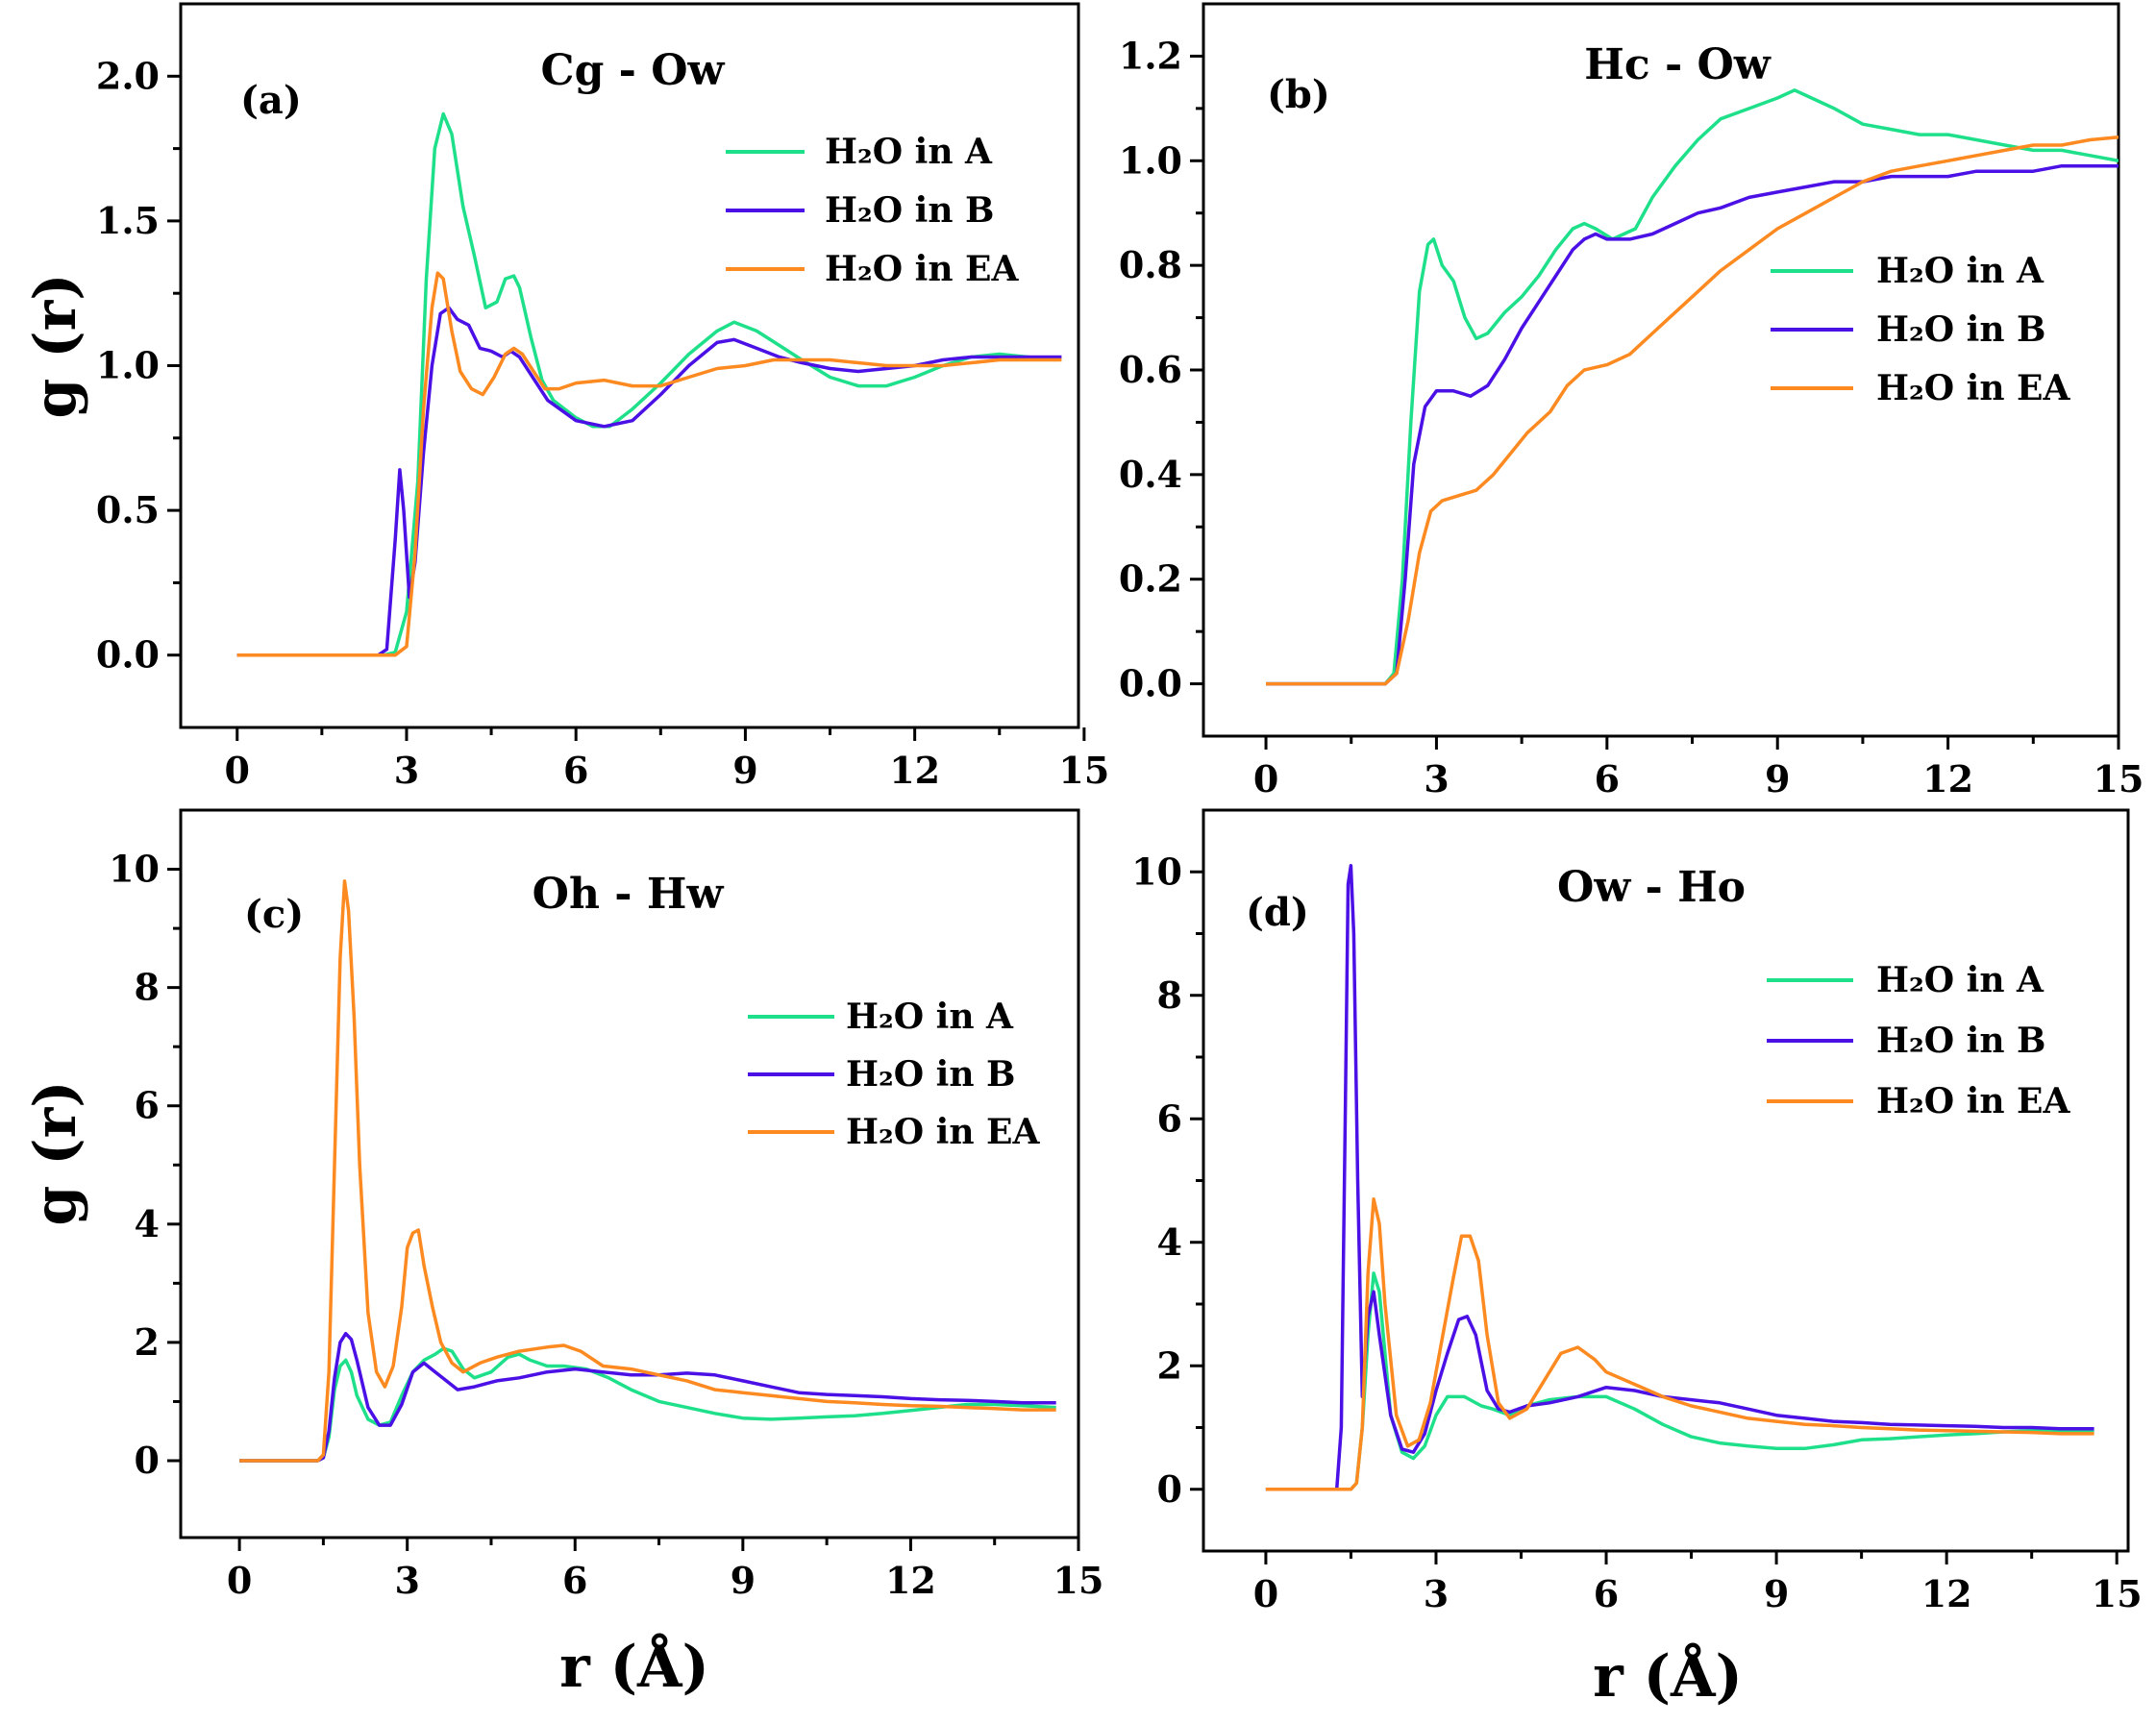 The image size is (2156, 1724). I want to click on series-line-a-B, so click(649, 481).